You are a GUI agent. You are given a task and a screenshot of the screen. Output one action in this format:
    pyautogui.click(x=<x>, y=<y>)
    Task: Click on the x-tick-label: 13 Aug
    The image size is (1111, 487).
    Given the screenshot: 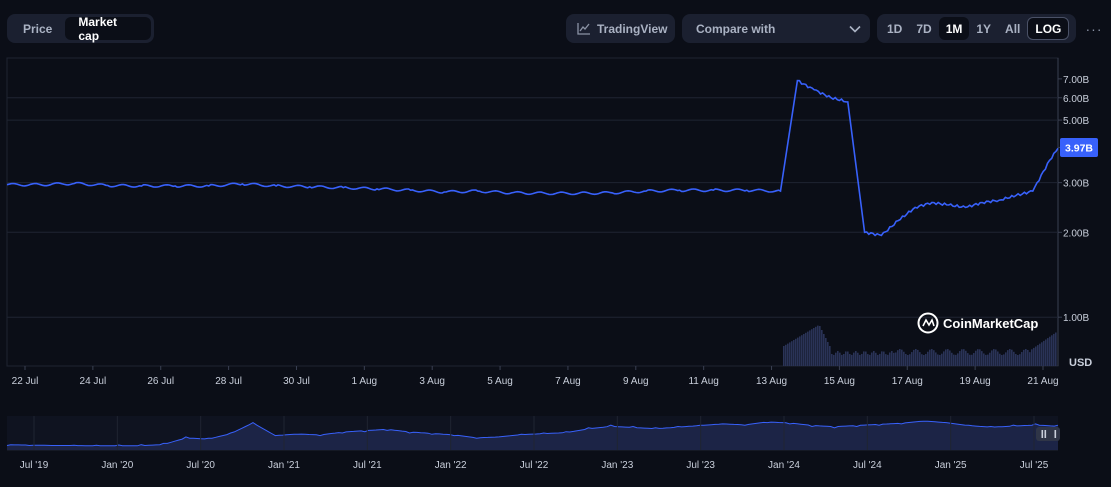 What is the action you would take?
    pyautogui.click(x=771, y=381)
    